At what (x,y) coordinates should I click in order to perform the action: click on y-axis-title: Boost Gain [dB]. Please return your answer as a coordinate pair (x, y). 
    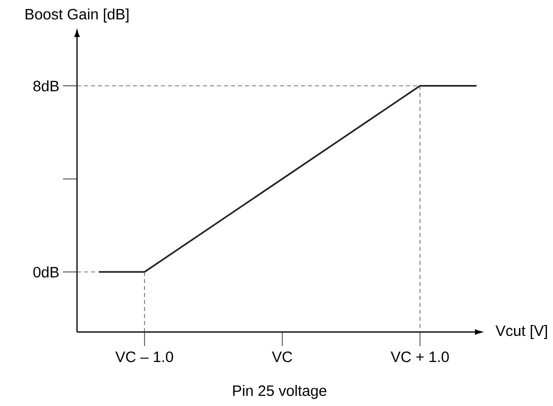
    Looking at the image, I should click on (77, 15).